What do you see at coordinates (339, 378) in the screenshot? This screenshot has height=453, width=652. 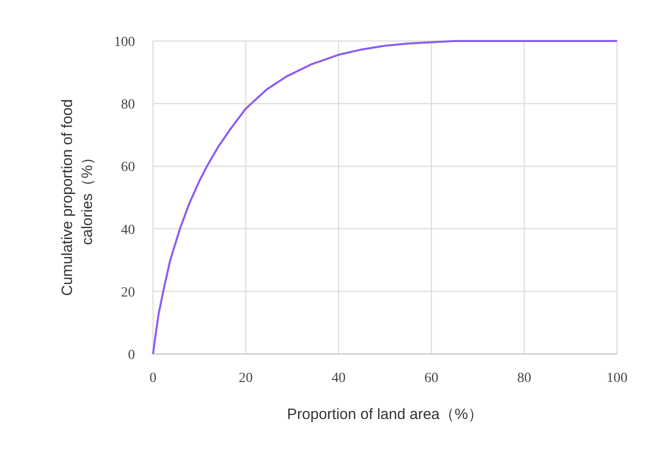 I see `x-tick-label: 40` at bounding box center [339, 378].